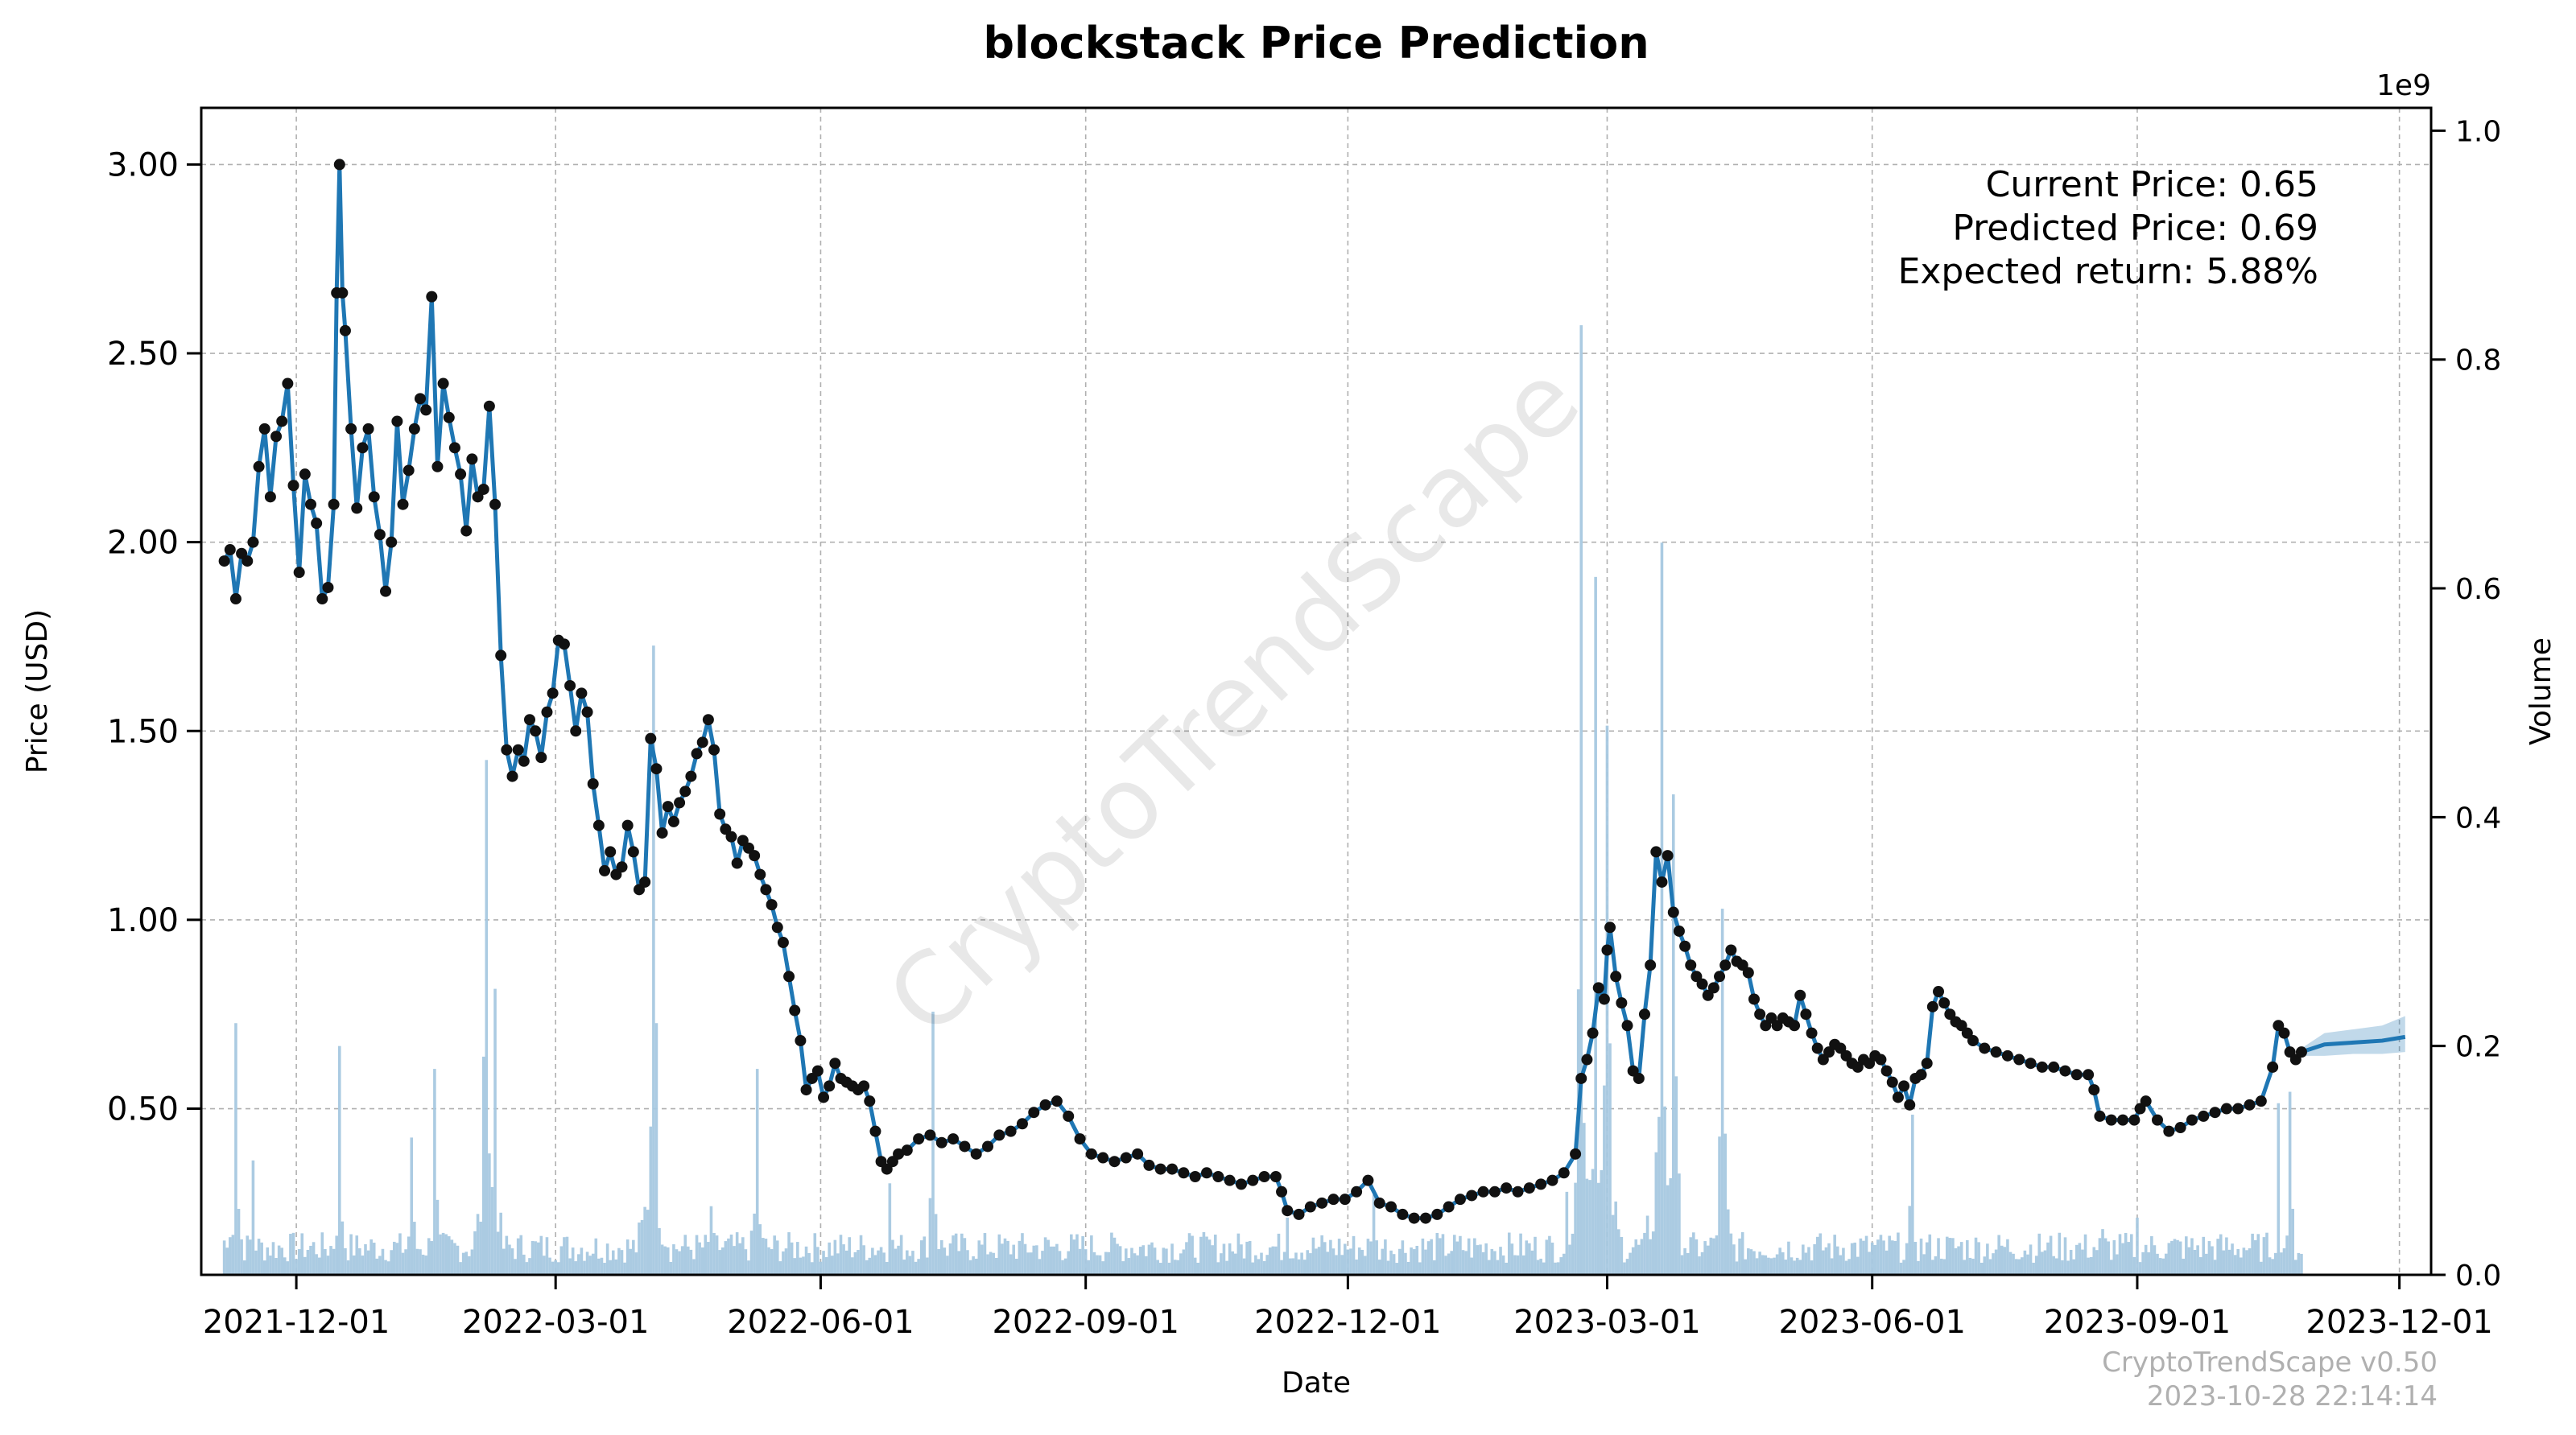 This screenshot has width=2576, height=1435. I want to click on y-tick-label: 2.00, so click(143, 543).